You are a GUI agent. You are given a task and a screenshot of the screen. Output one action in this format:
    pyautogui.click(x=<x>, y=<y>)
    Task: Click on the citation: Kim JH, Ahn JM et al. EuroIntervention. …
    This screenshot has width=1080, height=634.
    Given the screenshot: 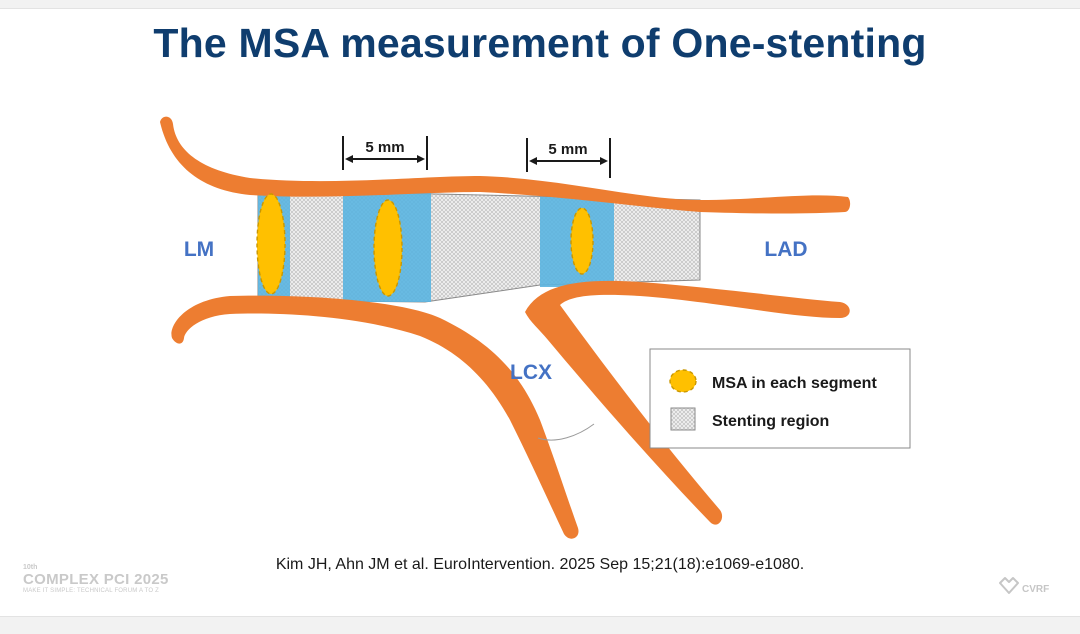 What is the action you would take?
    pyautogui.click(x=540, y=564)
    